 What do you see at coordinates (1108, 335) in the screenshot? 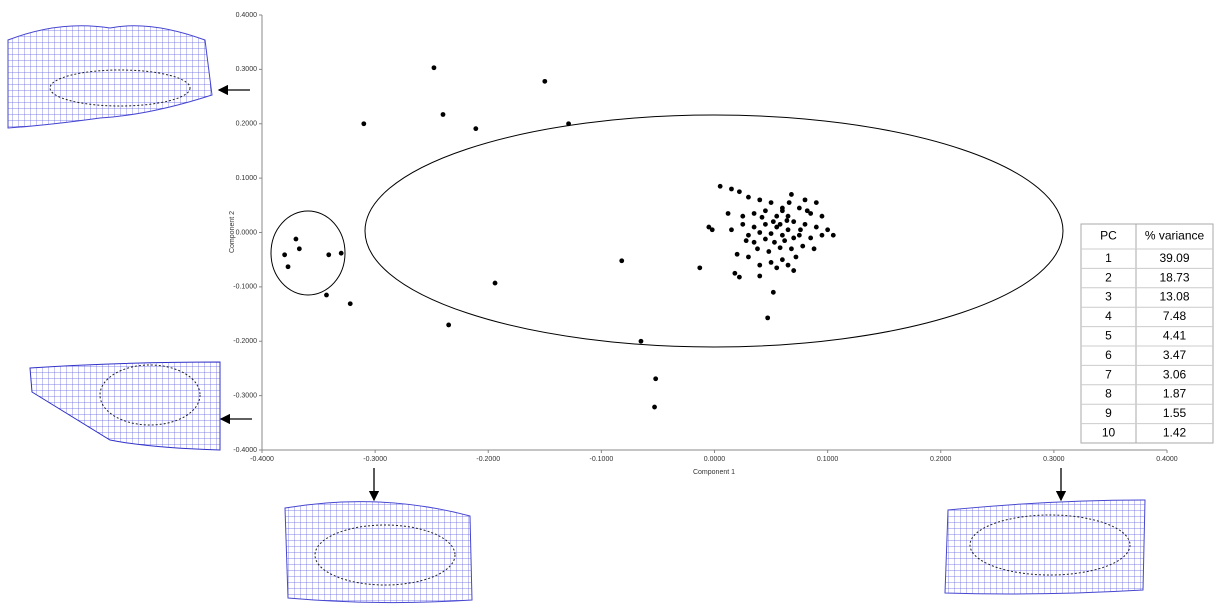
I see `table-cell: 5` at bounding box center [1108, 335].